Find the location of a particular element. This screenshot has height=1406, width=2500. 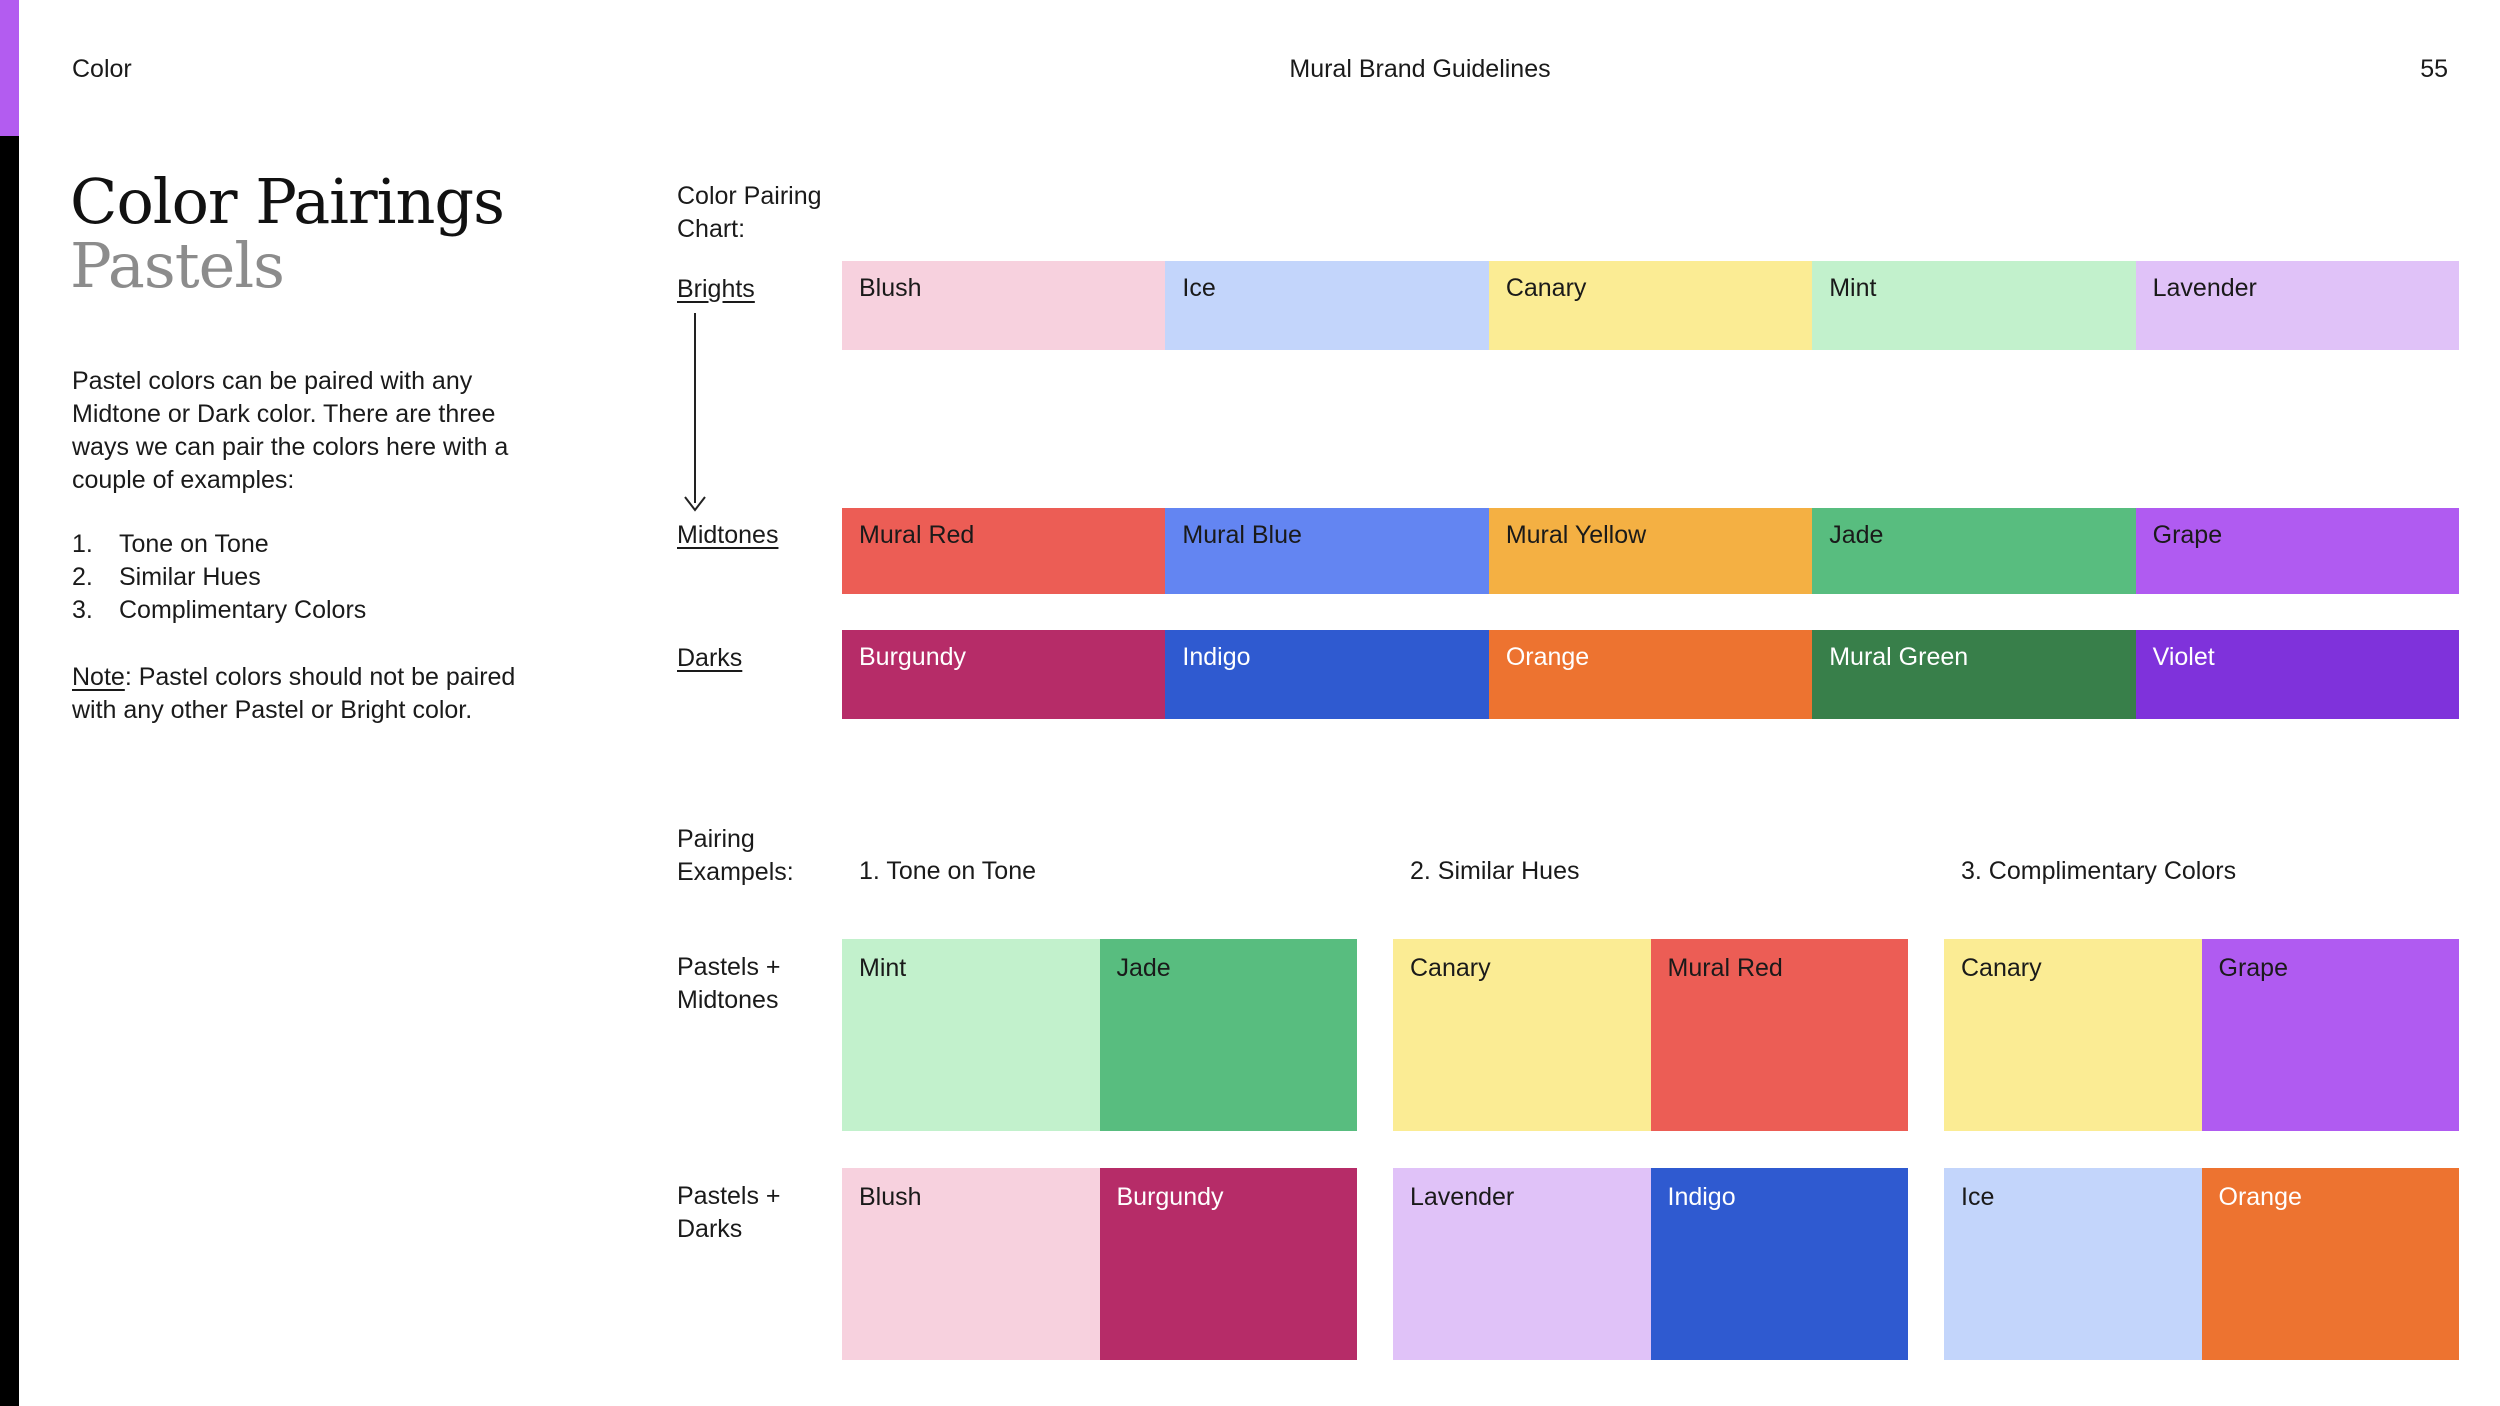

pair-blush-burgundy: Blush Burgundy is located at coordinates (1099, 1264).